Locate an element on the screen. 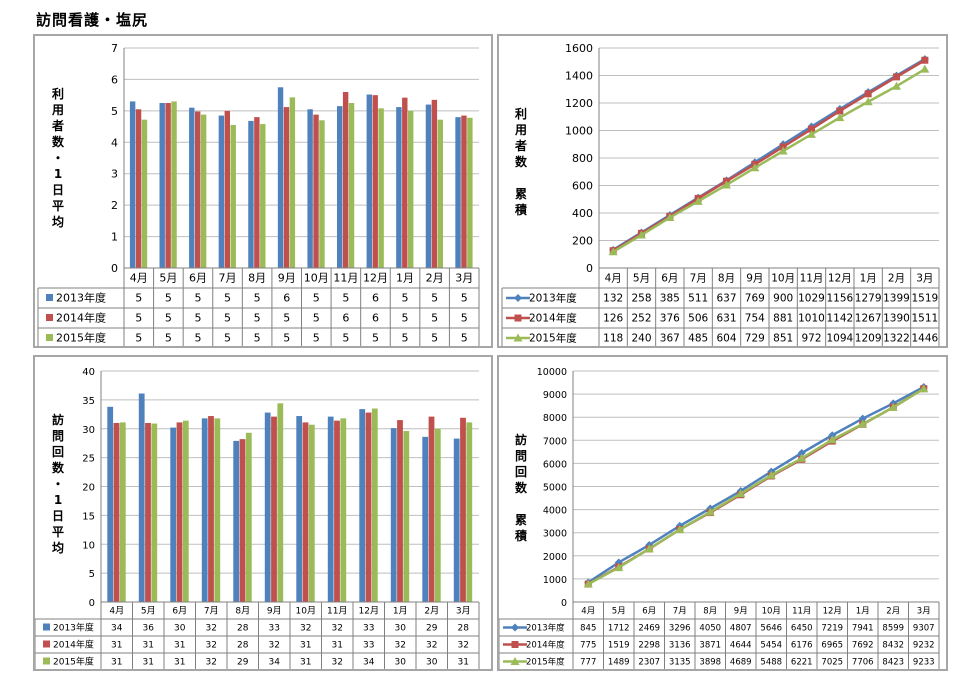 This screenshot has height=693, width=980. y-axis-label-char: 利 is located at coordinates (57, 94).